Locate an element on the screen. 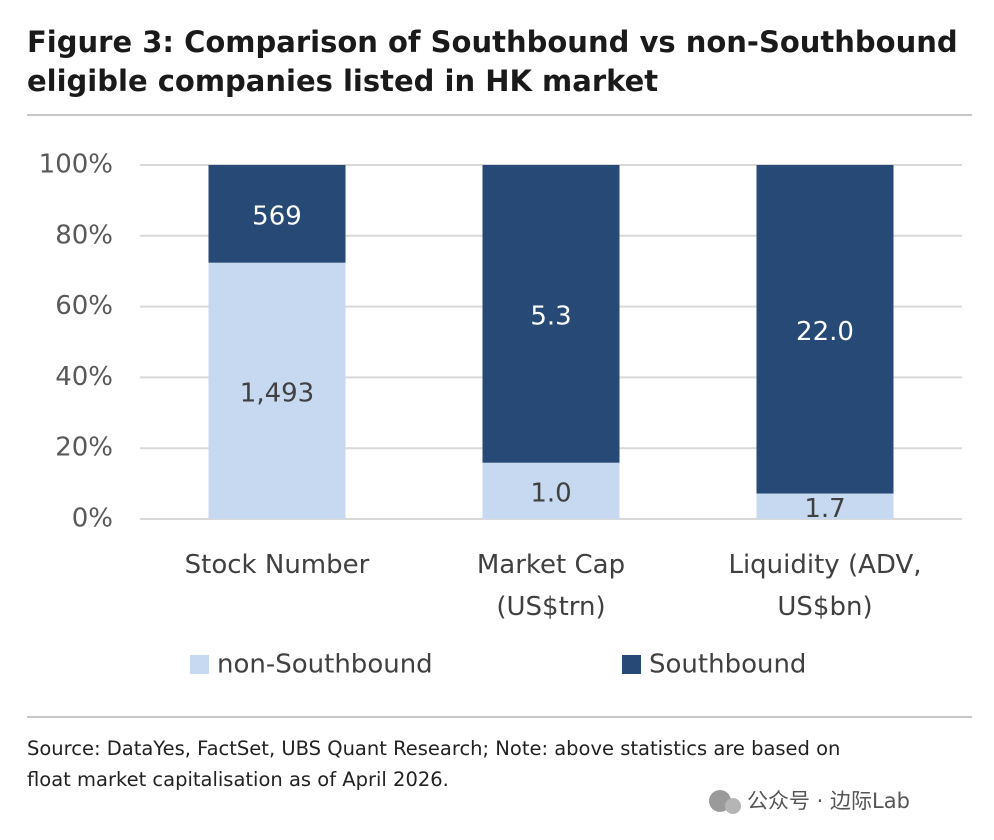  legend-label: non-Southbound is located at coordinates (325, 665).